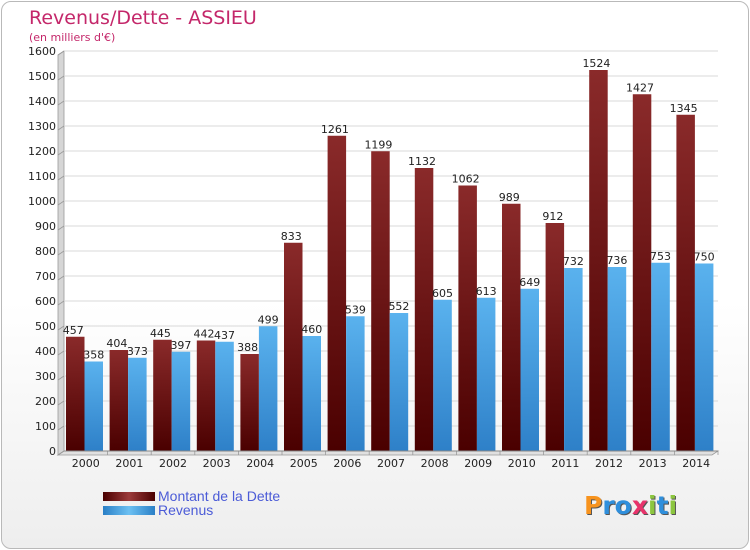 The height and width of the screenshot is (550, 750). What do you see at coordinates (422, 161) in the screenshot?
I see `data-label-dette: 1132` at bounding box center [422, 161].